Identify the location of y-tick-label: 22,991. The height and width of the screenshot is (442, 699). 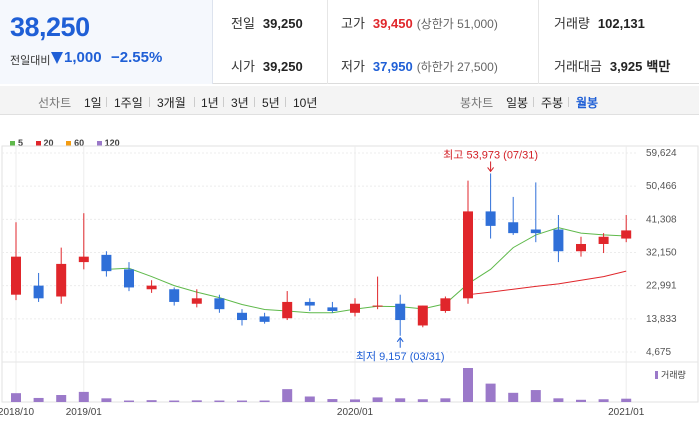
(661, 286).